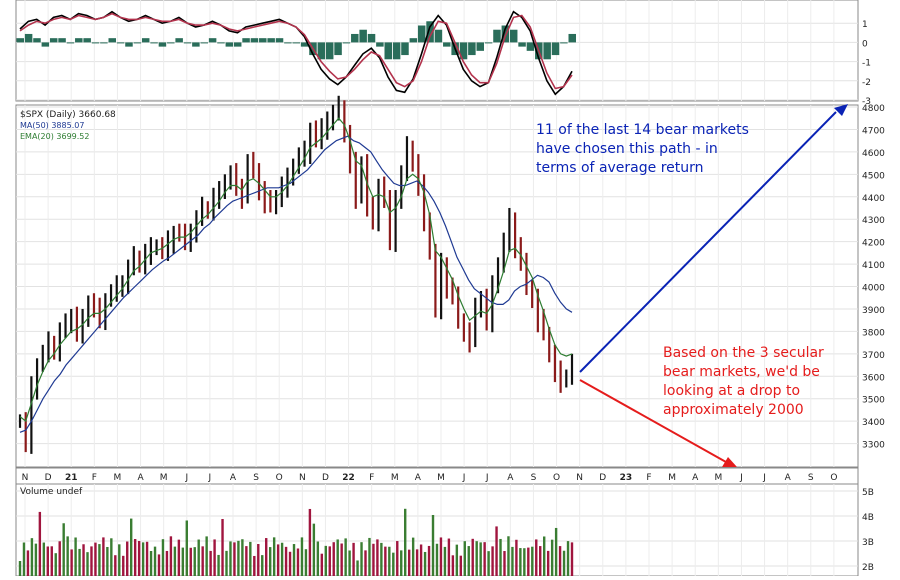 The height and width of the screenshot is (580, 900). What do you see at coordinates (648, 478) in the screenshot?
I see `x-tick-label: F` at bounding box center [648, 478].